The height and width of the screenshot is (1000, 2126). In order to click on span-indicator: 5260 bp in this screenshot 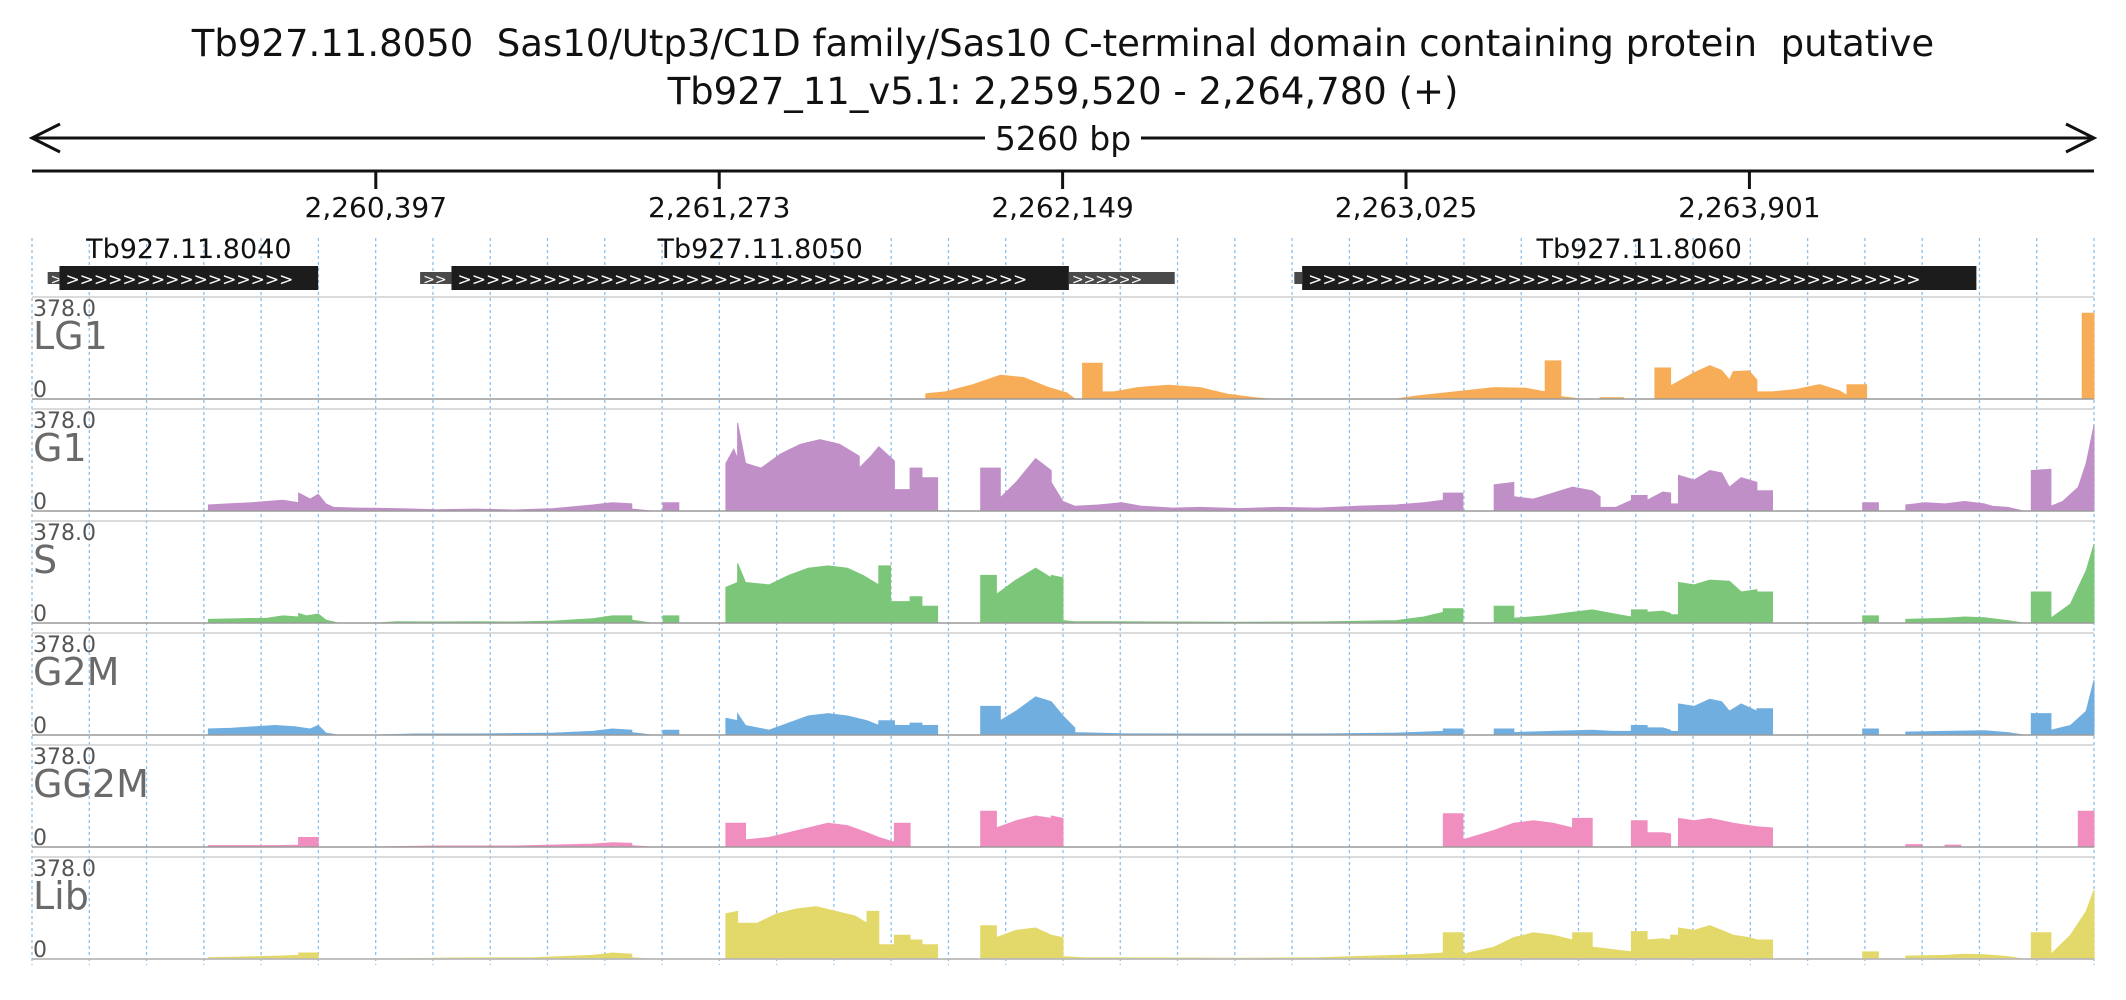, I will do `click(1063, 139)`.